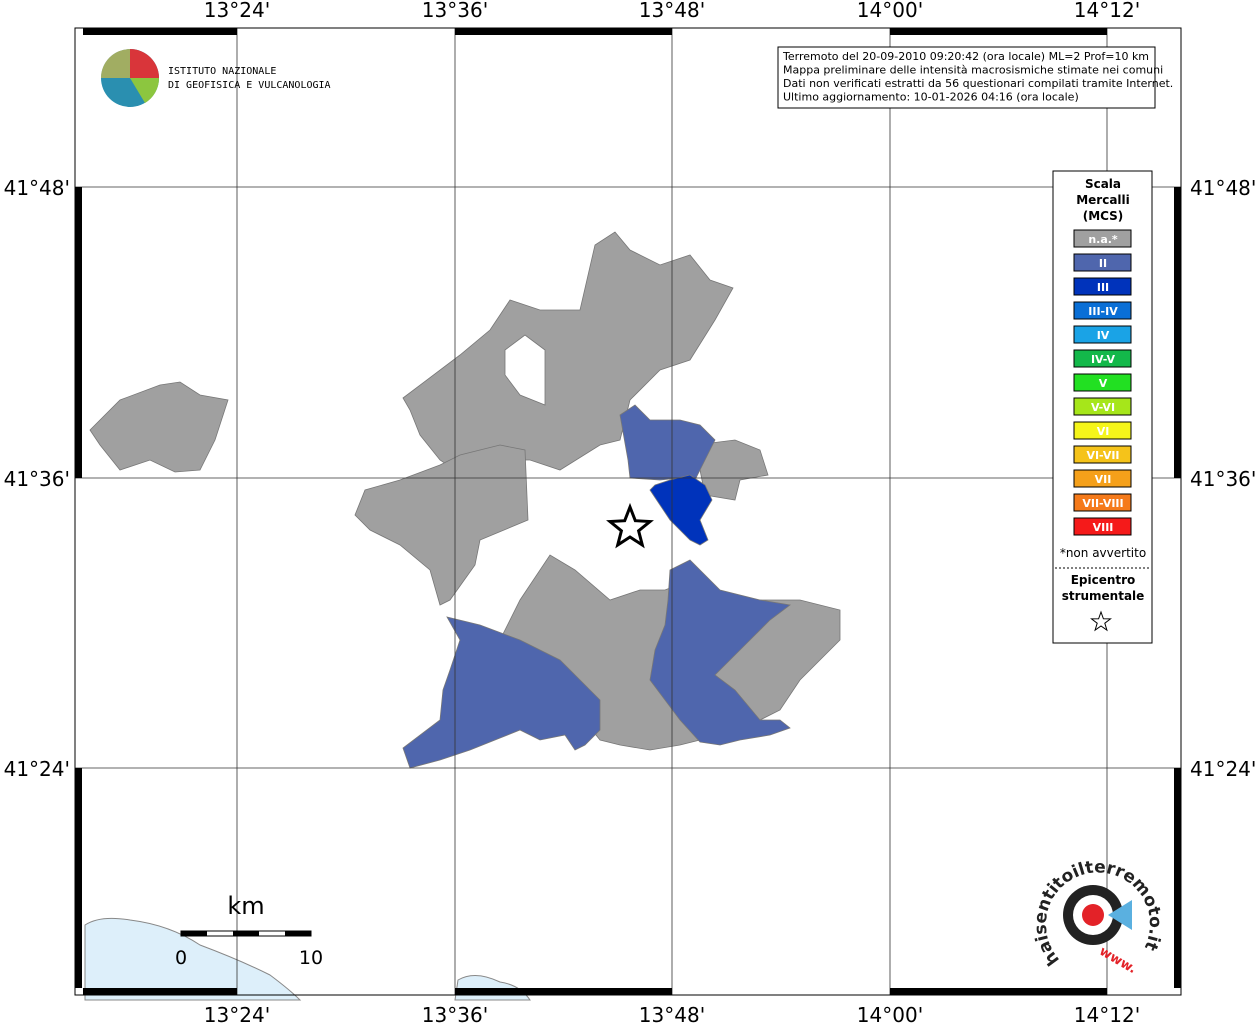  I want to click on legend-label: III, so click(1103, 287).